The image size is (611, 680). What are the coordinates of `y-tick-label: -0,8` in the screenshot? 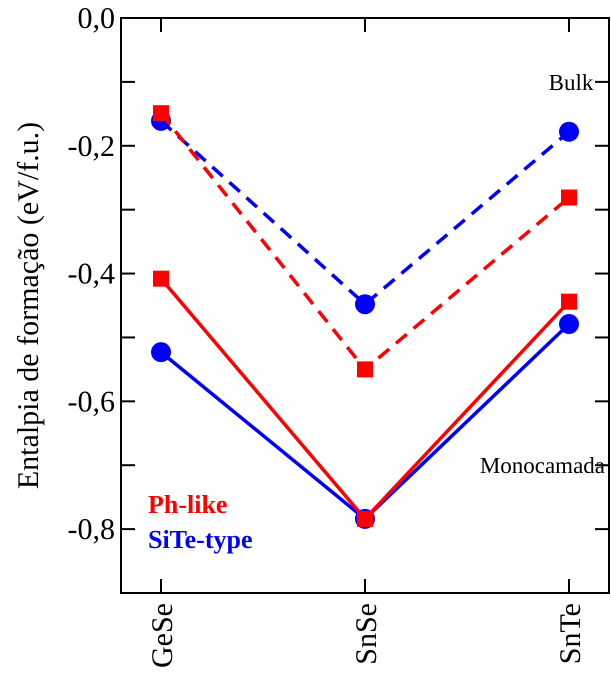 It's located at (91, 529).